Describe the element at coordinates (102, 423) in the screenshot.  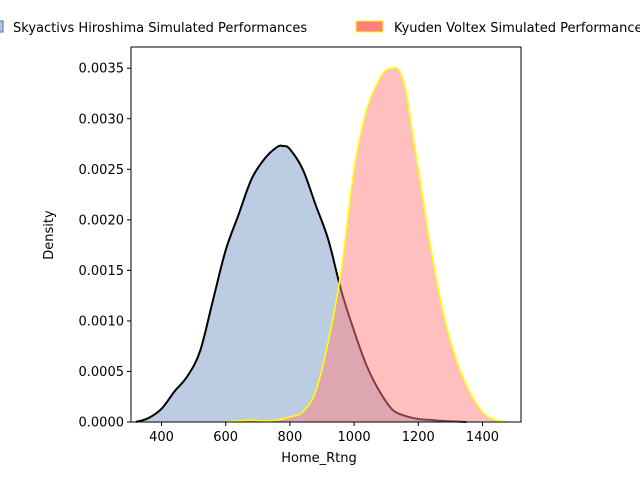
I see `y-tick-label: 0.0000` at that location.